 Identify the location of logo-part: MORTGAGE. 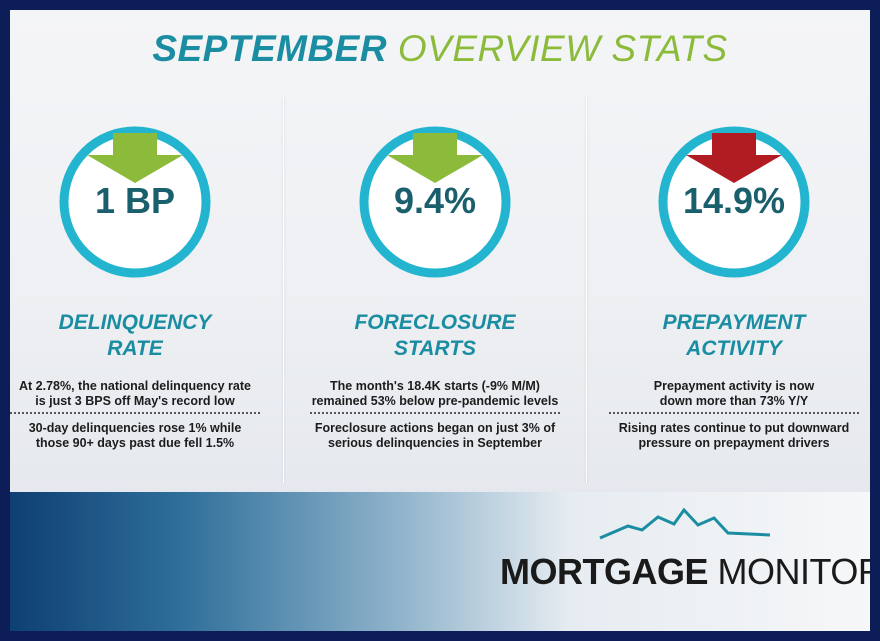
(604, 571).